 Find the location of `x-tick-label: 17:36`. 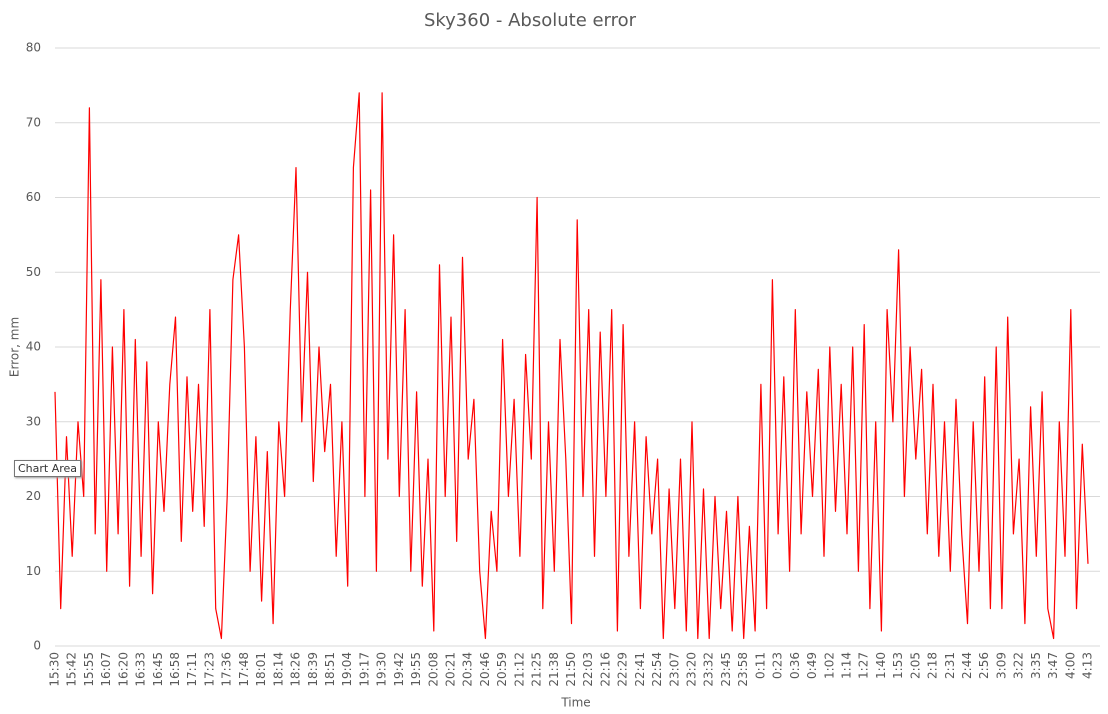

x-tick-label: 17:36 is located at coordinates (227, 669).